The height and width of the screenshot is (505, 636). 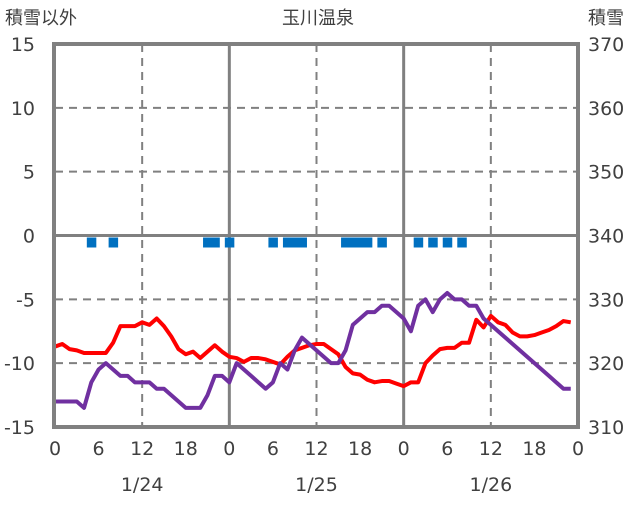 I want to click on right-tick-label: 350, so click(x=606, y=173).